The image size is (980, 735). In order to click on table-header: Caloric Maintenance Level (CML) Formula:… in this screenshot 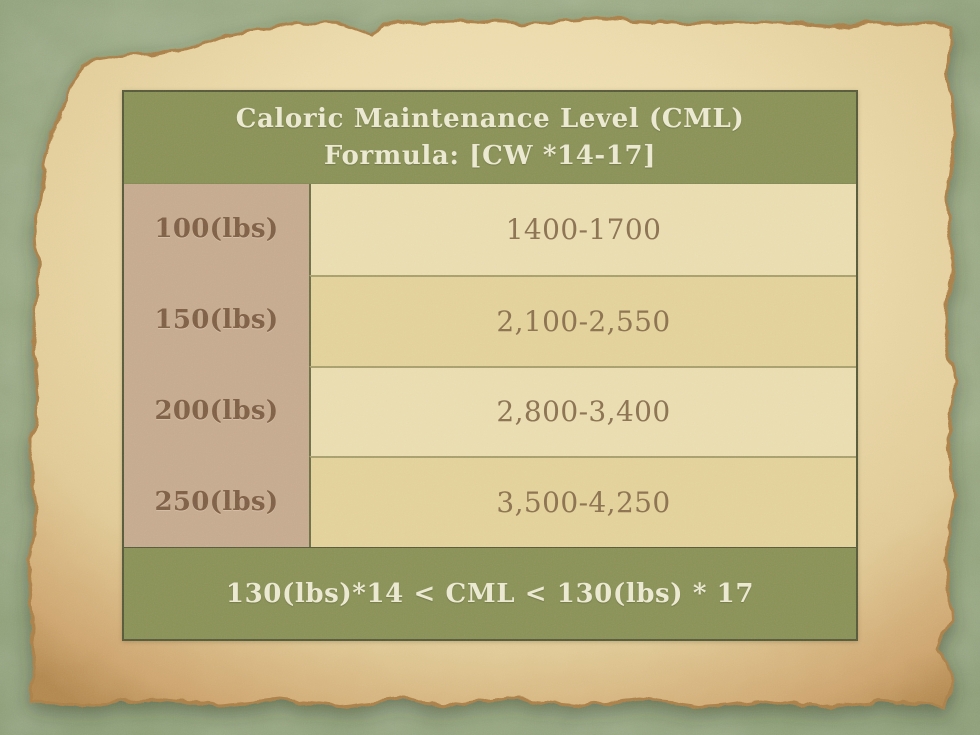, I will do `click(490, 138)`.